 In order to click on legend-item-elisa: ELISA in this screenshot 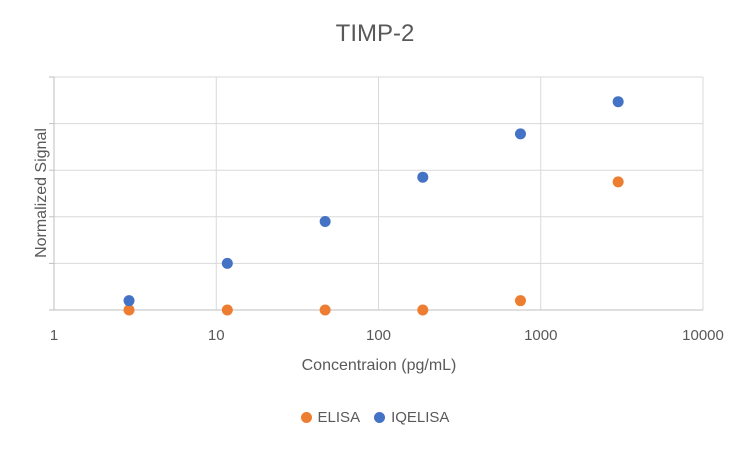, I will do `click(330, 417)`.